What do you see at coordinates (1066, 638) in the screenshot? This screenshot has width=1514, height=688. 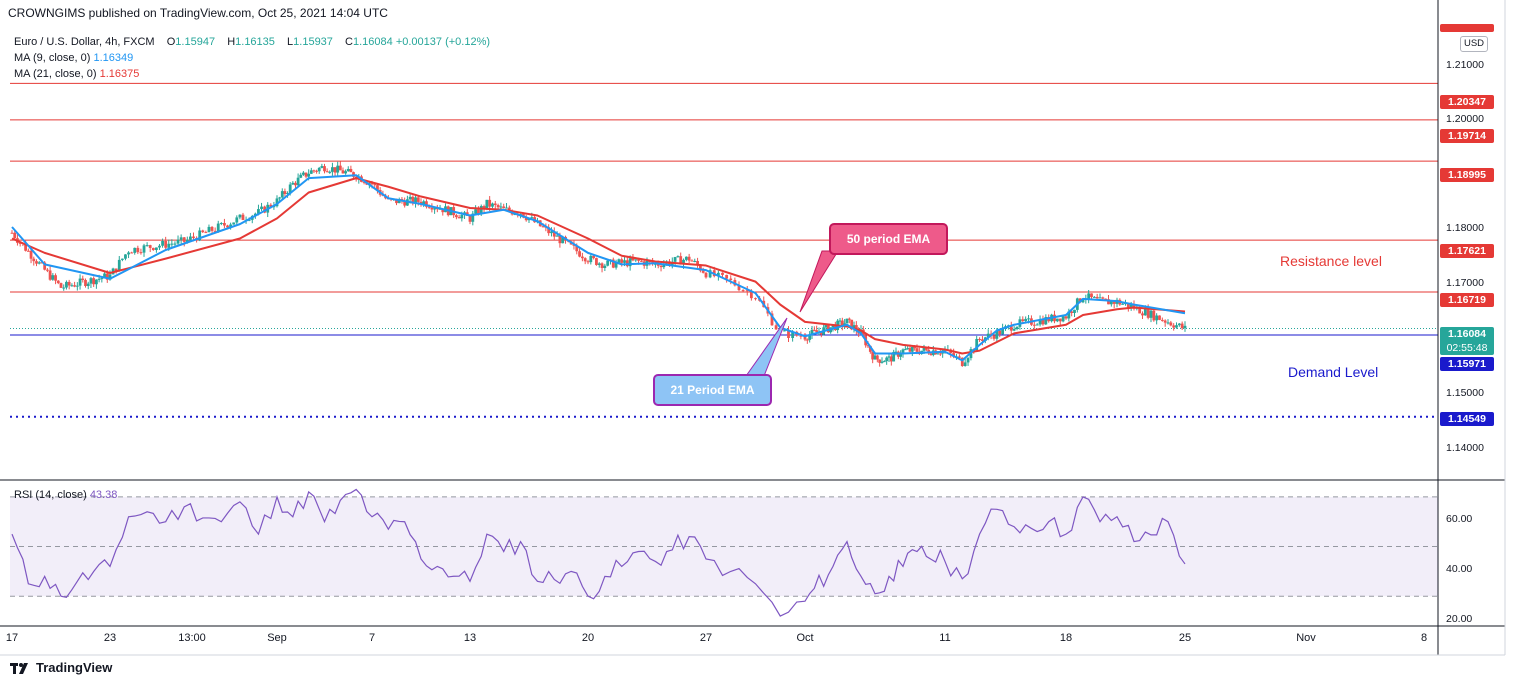 I see `time-label: 18` at bounding box center [1066, 638].